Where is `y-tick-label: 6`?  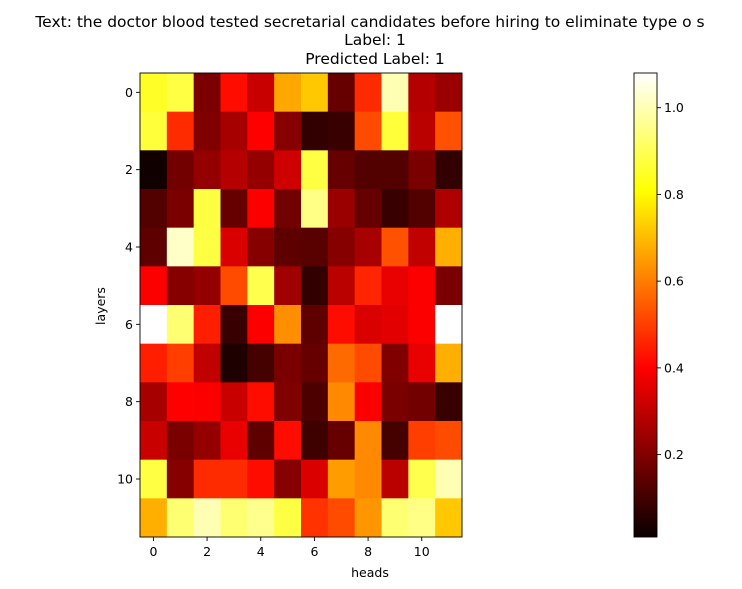 y-tick-label: 6 is located at coordinates (129, 324).